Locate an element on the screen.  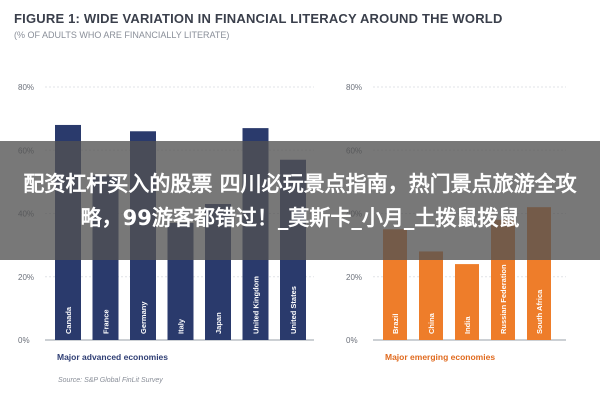
chart-source: Source: S&P Global FinLit Survey is located at coordinates (110, 380).